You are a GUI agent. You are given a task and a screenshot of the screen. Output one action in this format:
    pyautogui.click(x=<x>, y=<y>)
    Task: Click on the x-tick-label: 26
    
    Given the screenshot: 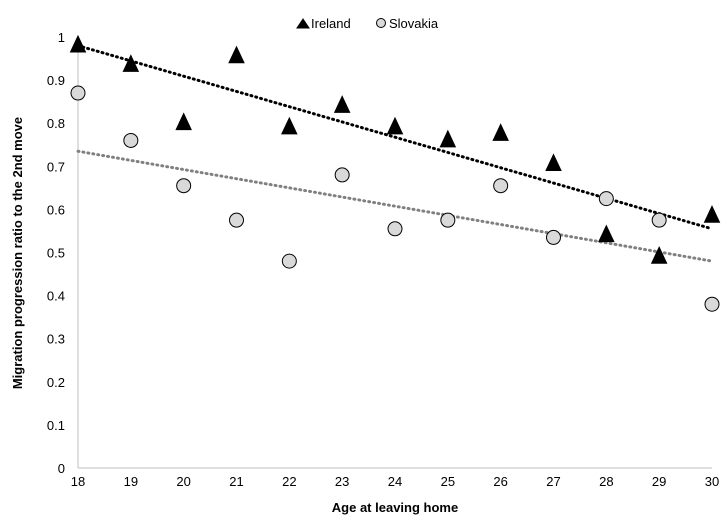 What is the action you would take?
    pyautogui.click(x=500, y=481)
    